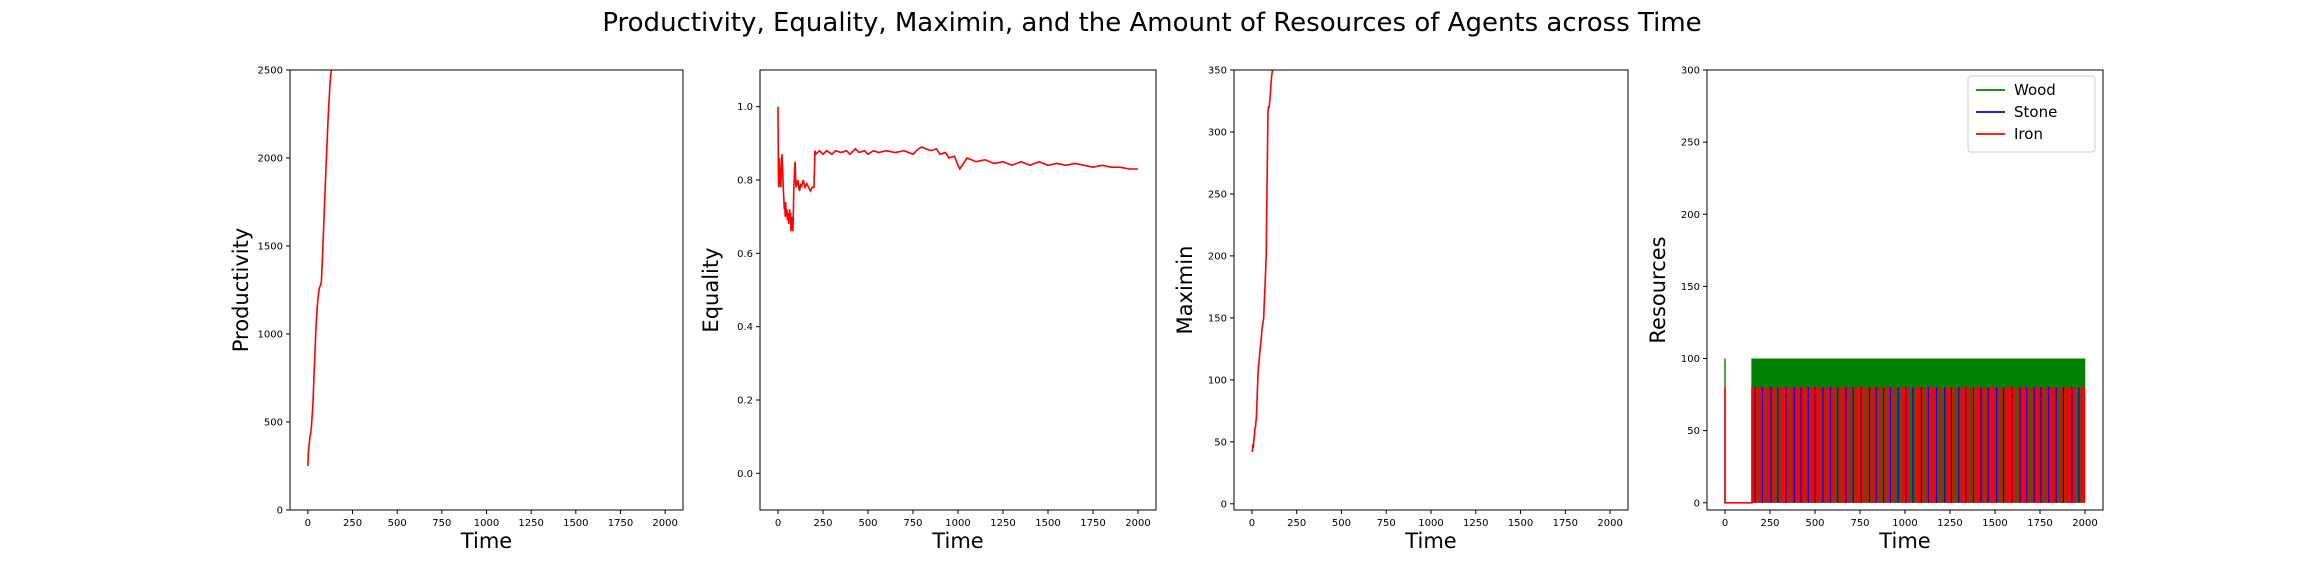 This screenshot has height=576, width=2304. I want to click on y-axis-label: Resources, so click(1658, 289).